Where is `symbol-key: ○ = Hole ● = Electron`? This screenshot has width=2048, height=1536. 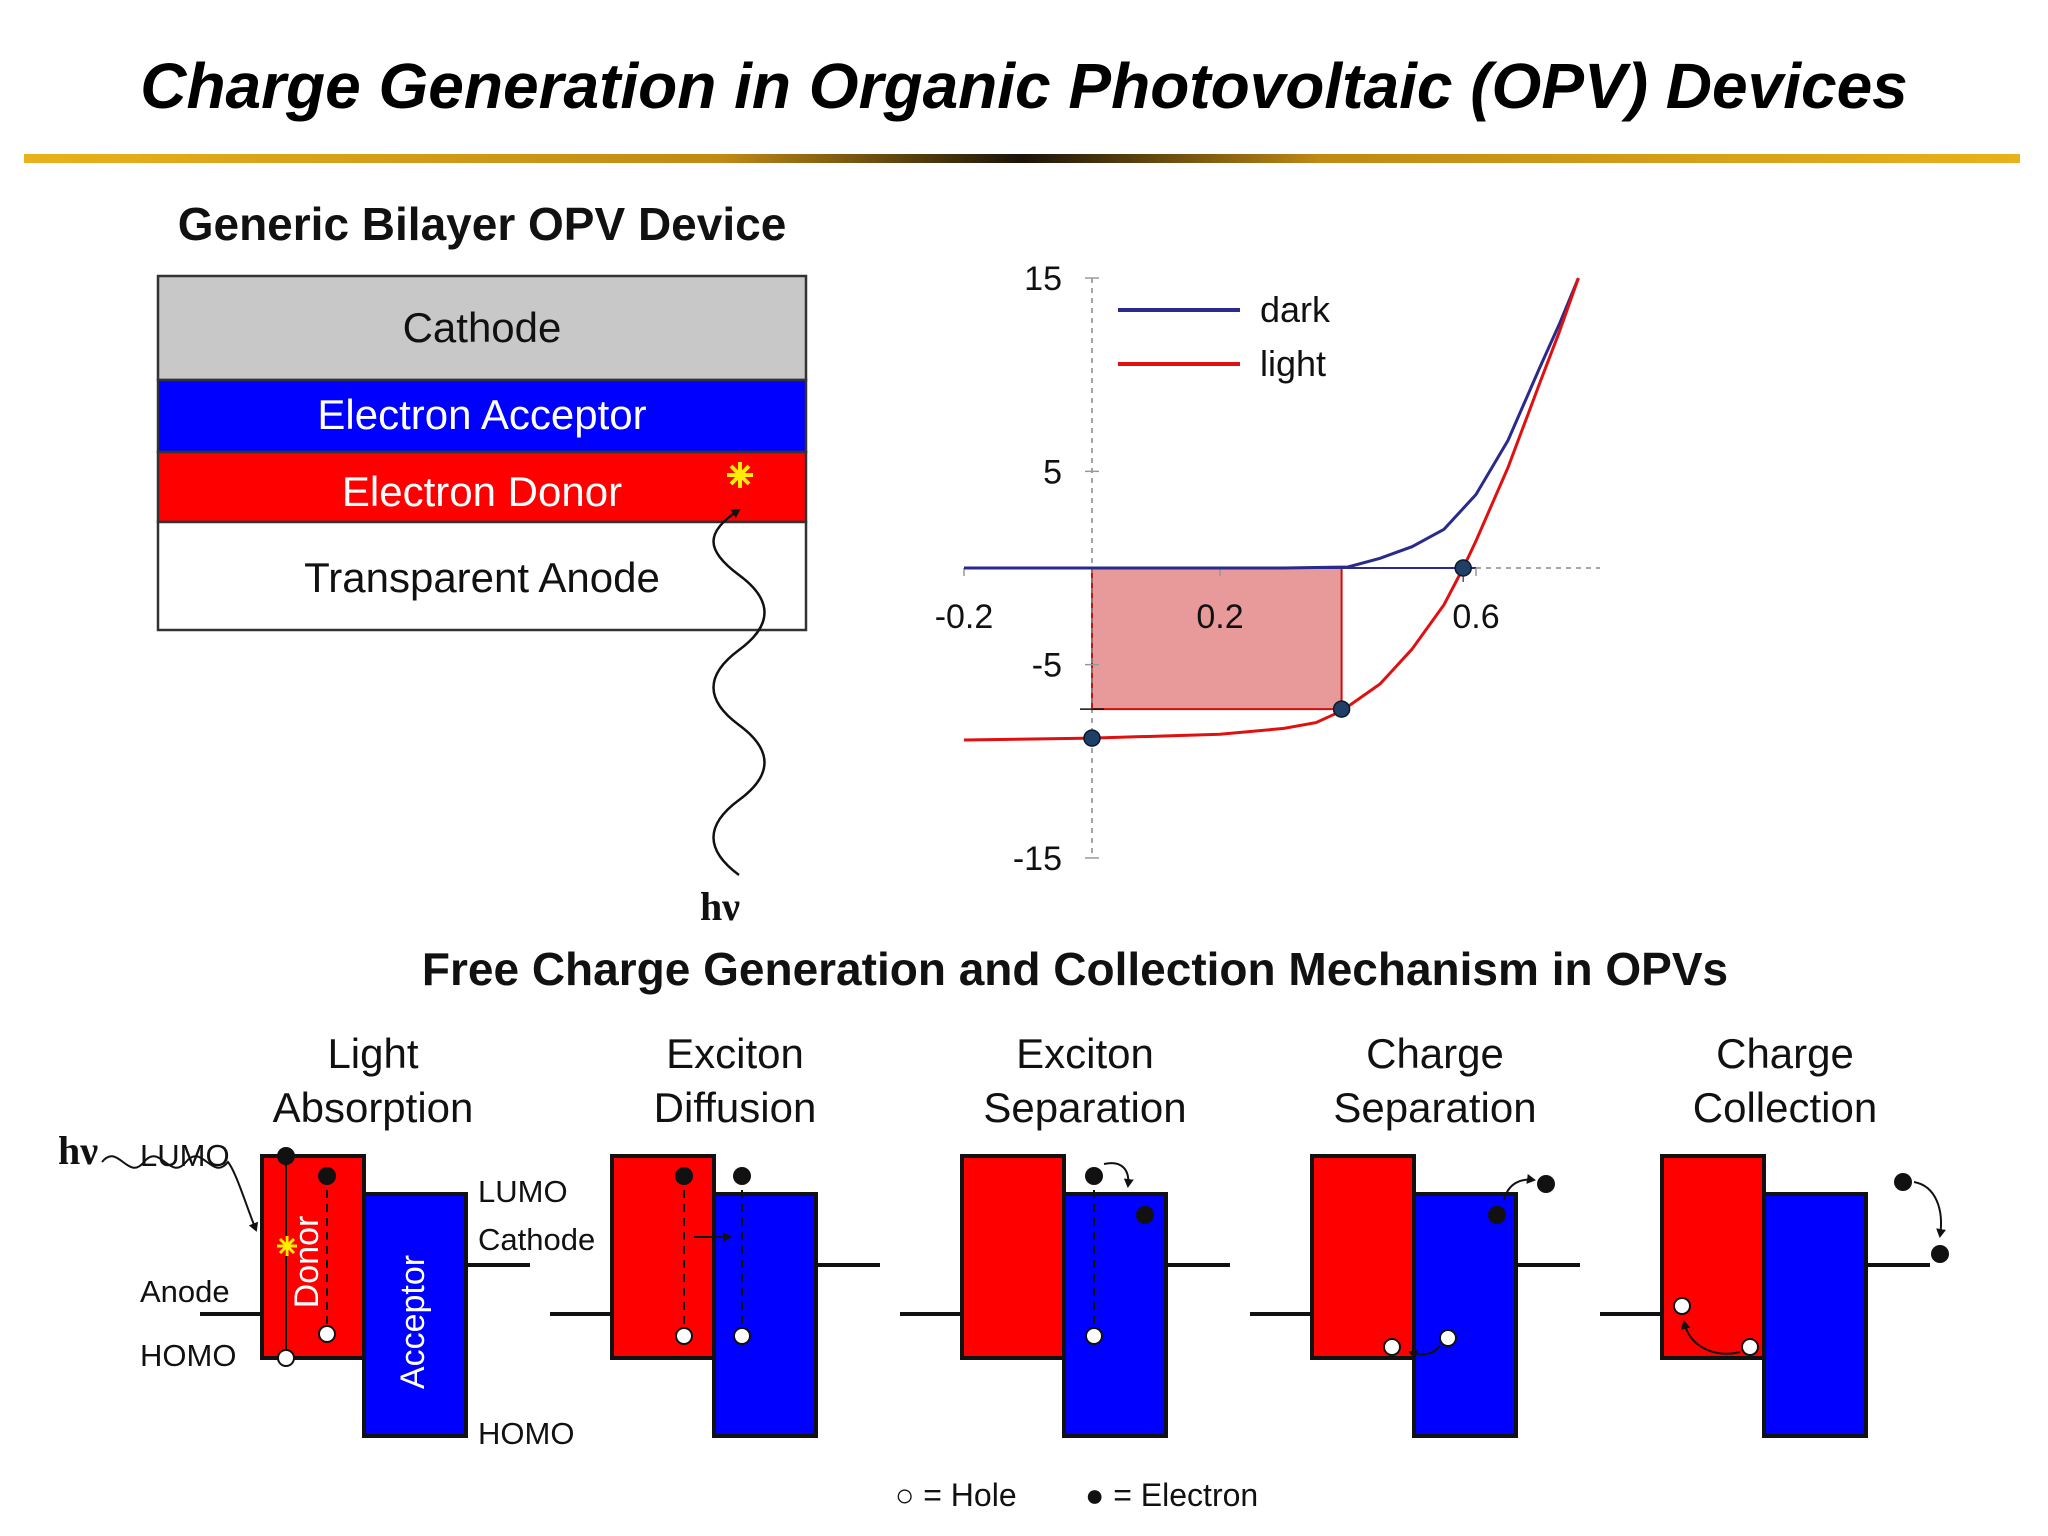 symbol-key: ○ = Hole ● = Electron is located at coordinates (1076, 1495).